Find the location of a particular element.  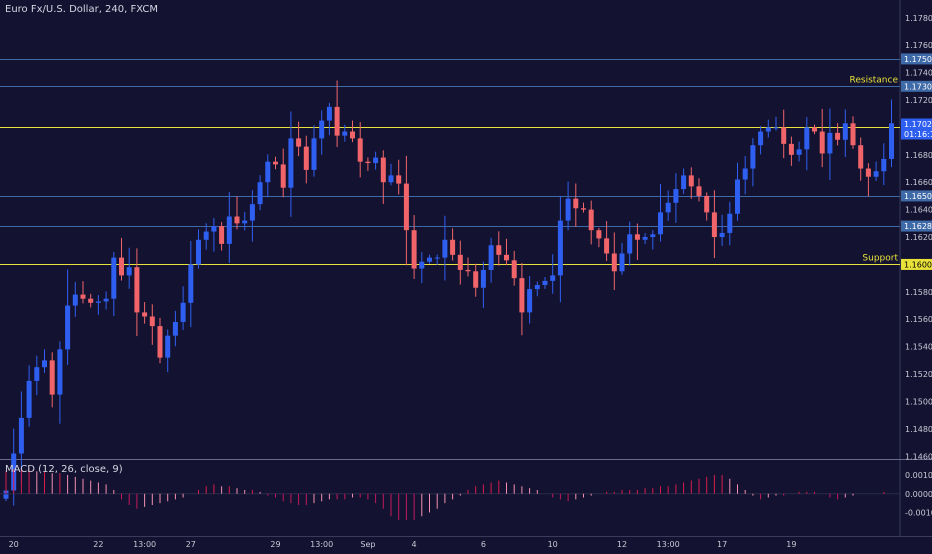

price-tick-label: 1.15800 is located at coordinates (918, 292).